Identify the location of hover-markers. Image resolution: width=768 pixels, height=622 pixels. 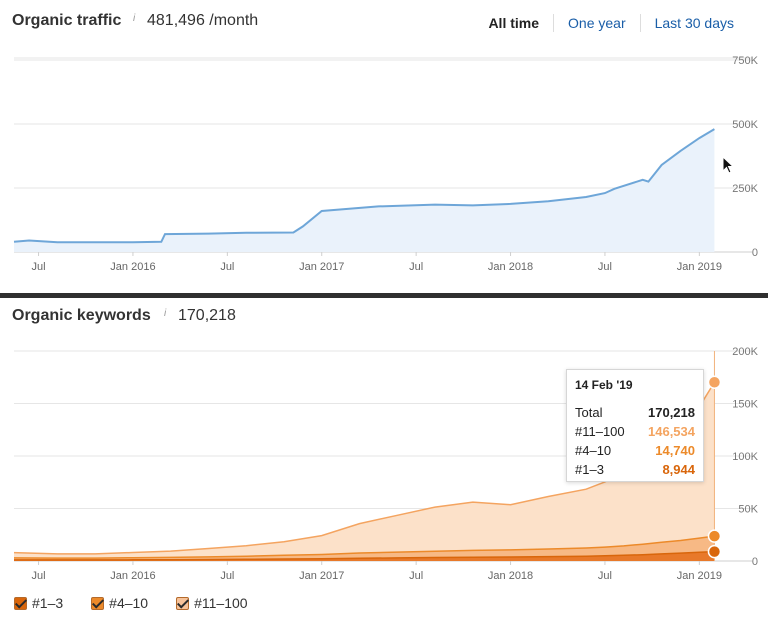
(714, 467).